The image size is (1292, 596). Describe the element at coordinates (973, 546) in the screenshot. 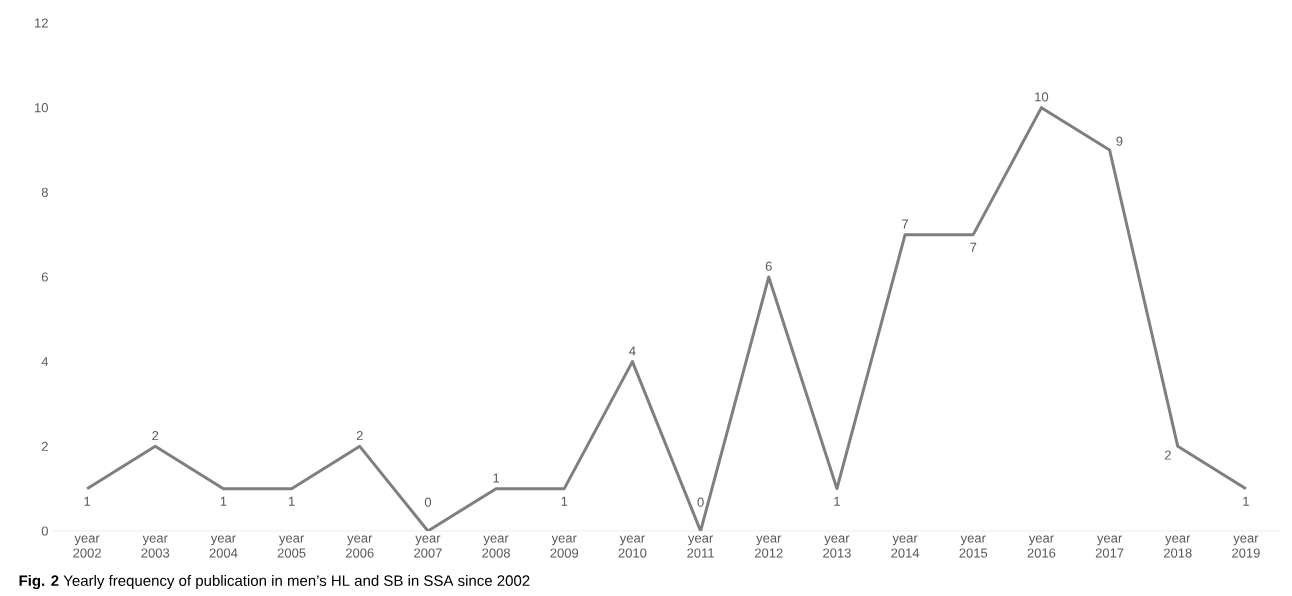

I see `x-tick-label: year 2015` at that location.